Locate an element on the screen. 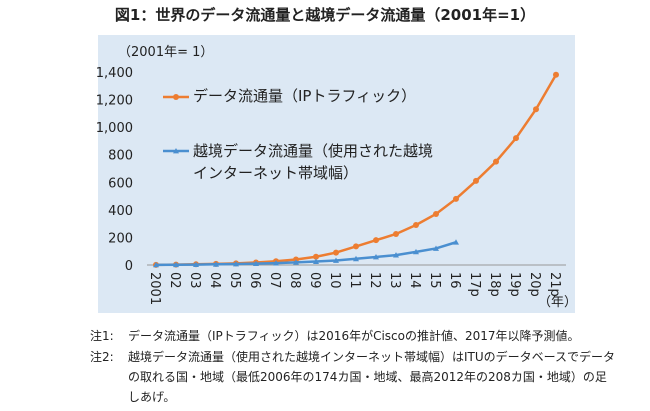 Image resolution: width=650 pixels, height=411 pixels. x-tick-label: 09 is located at coordinates (314, 280).